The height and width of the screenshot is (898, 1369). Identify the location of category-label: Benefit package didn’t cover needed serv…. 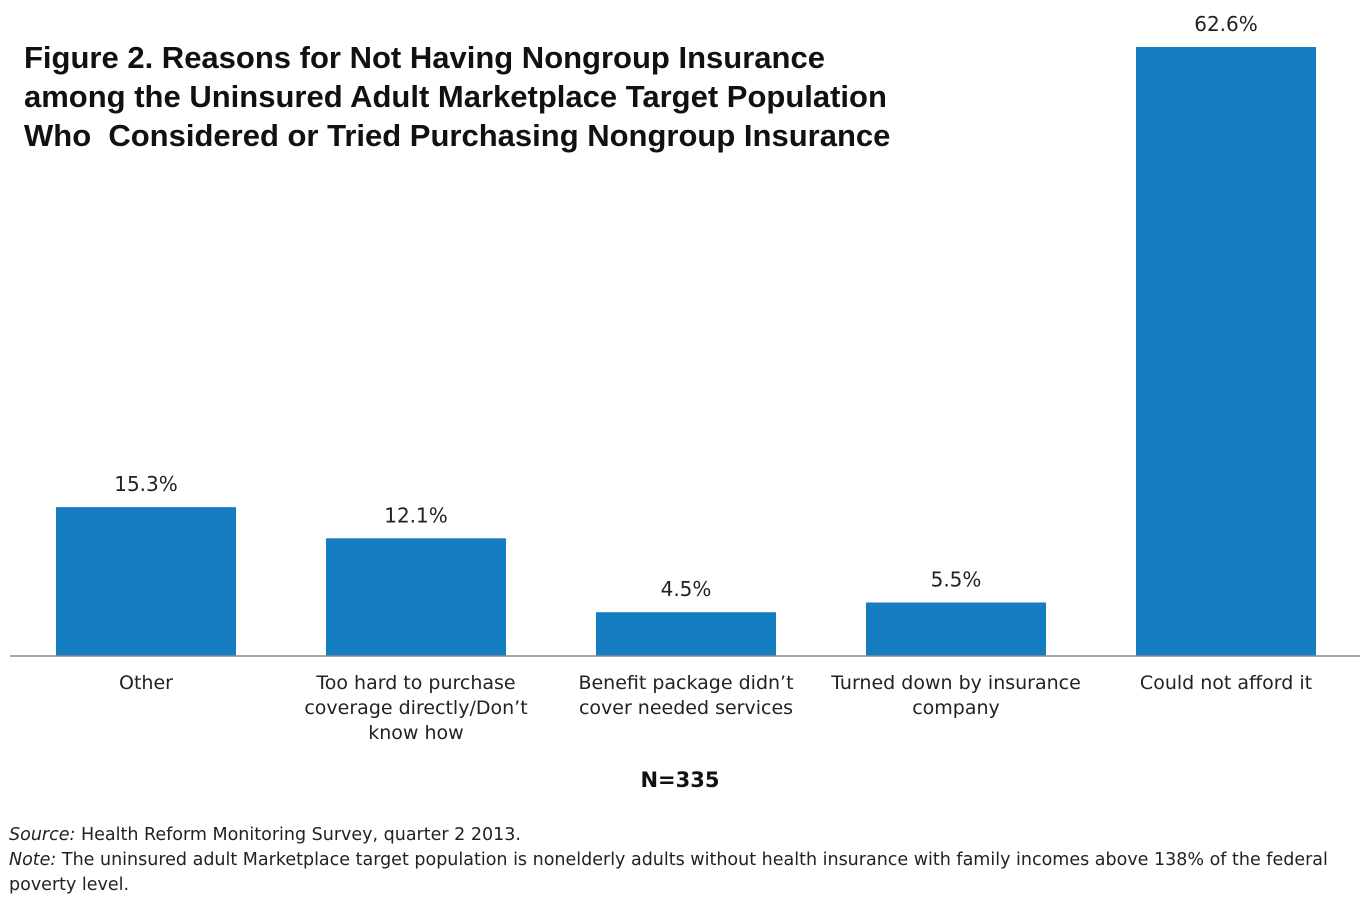
(686, 695).